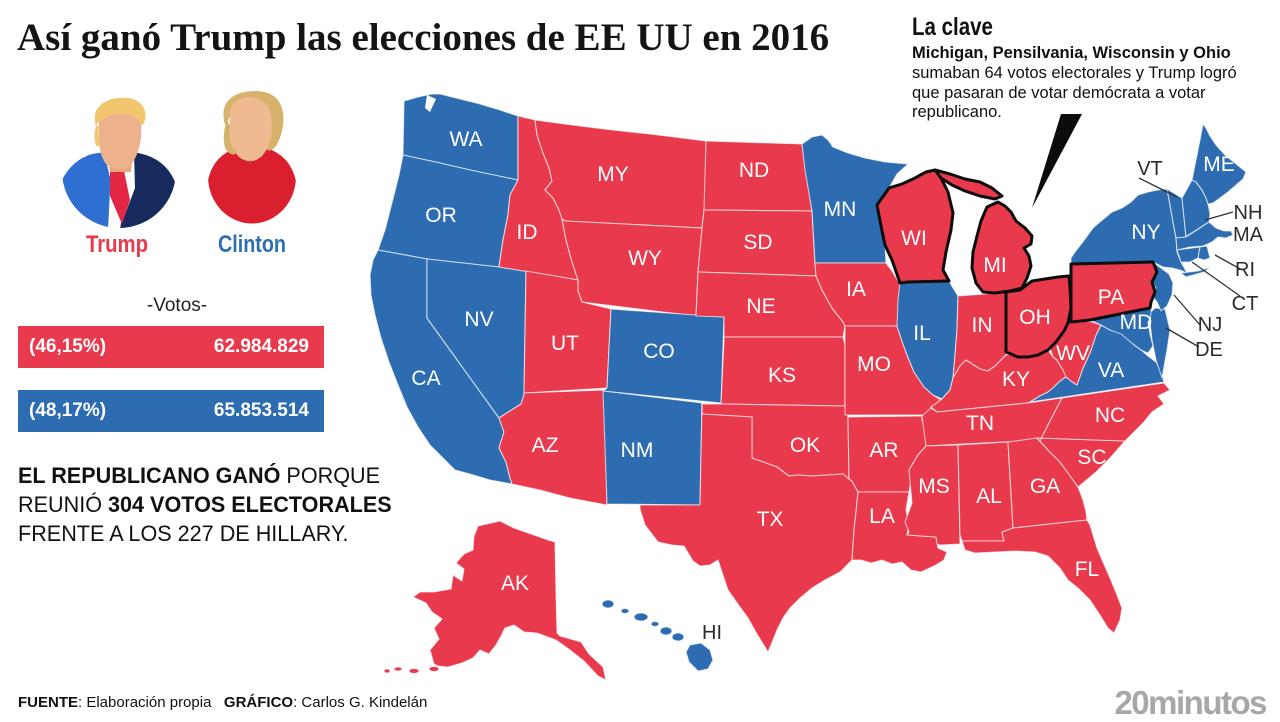 This screenshot has width=1280, height=722. Describe the element at coordinates (1245, 270) in the screenshot. I see `svg-text: RI` at that location.